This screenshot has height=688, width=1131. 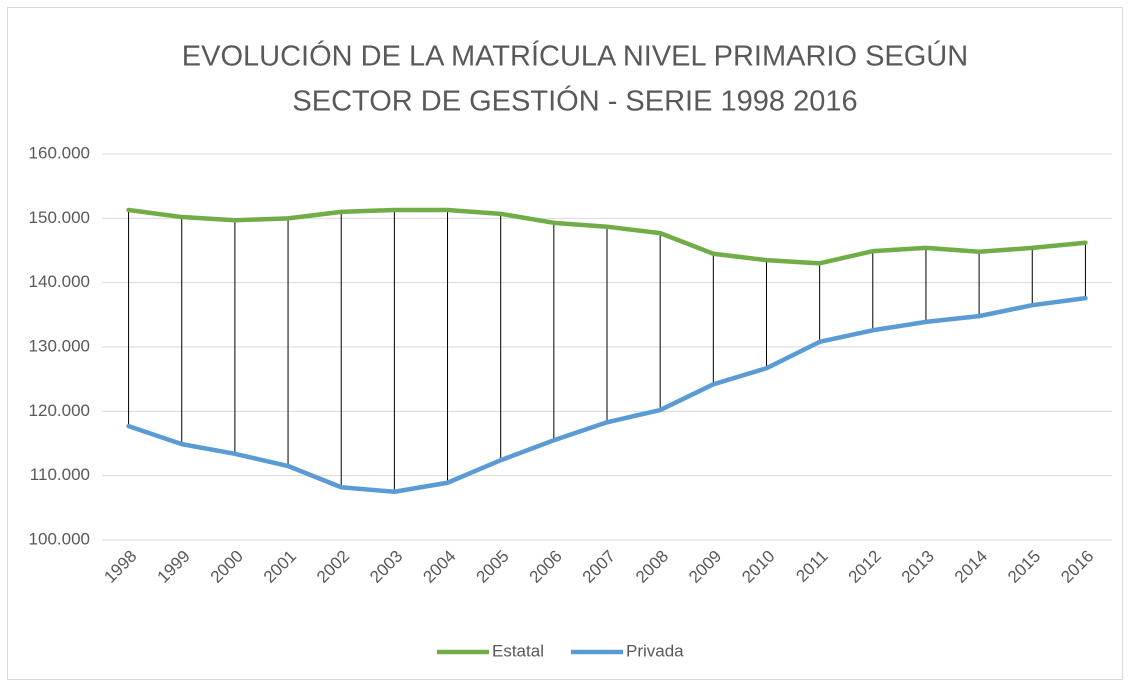 What do you see at coordinates (60, 474) in the screenshot?
I see `y-tick-label: 110.000` at bounding box center [60, 474].